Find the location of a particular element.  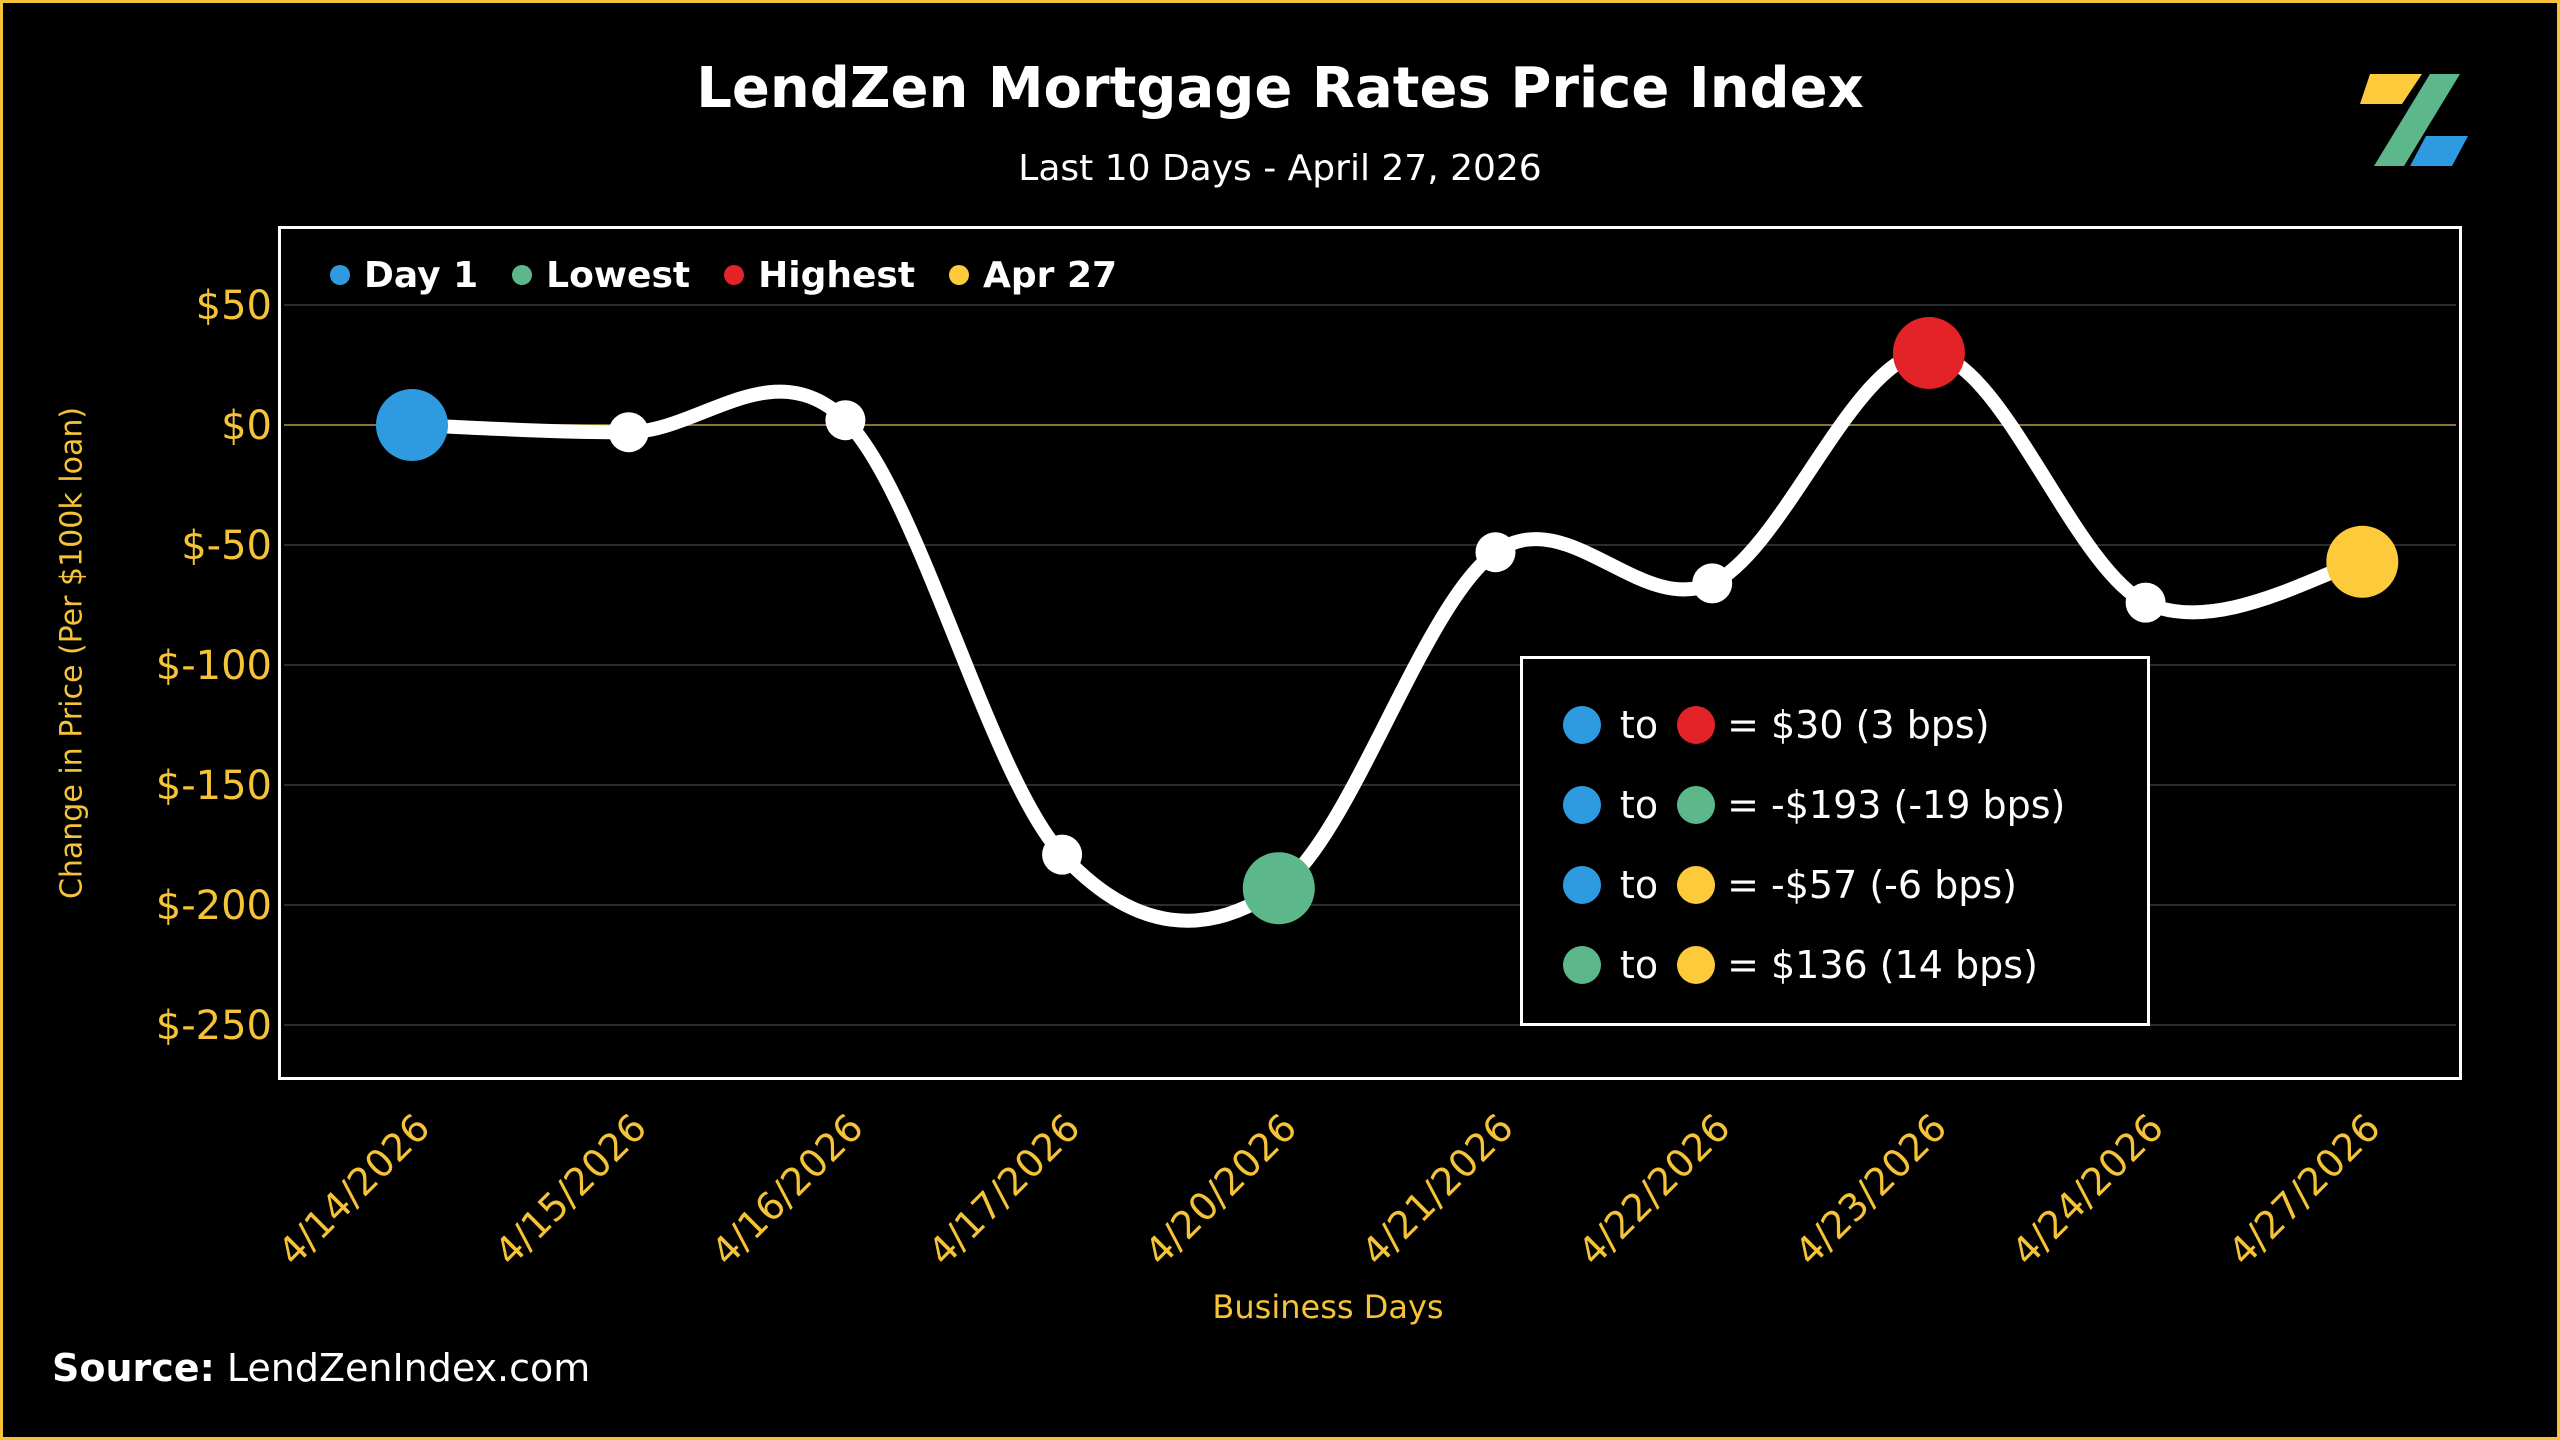

legend-item-day1: Day 1 is located at coordinates (404, 275).